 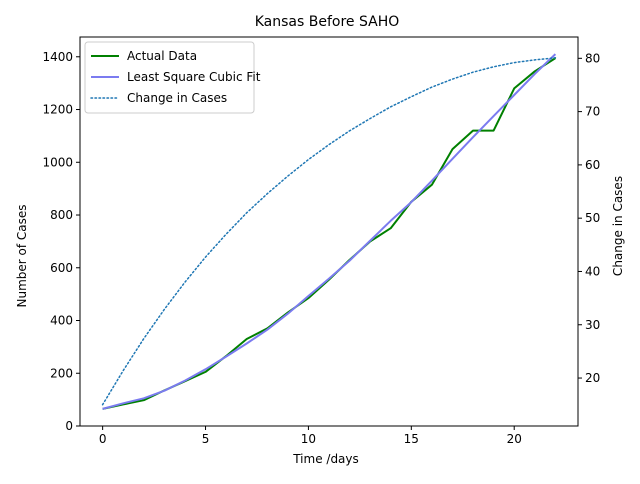 What do you see at coordinates (22, 255) in the screenshot?
I see `y-axis-label: Number of Cases` at bounding box center [22, 255].